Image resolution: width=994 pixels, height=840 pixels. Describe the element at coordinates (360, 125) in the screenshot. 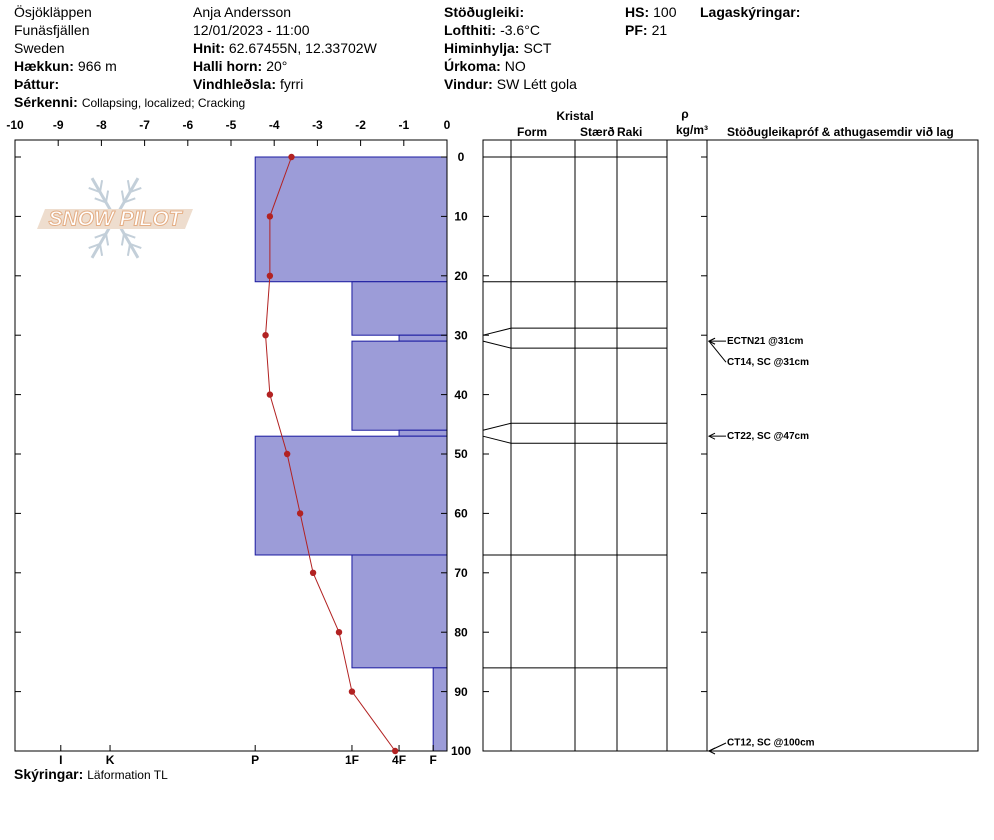

I see `x-tick-label: -2` at that location.